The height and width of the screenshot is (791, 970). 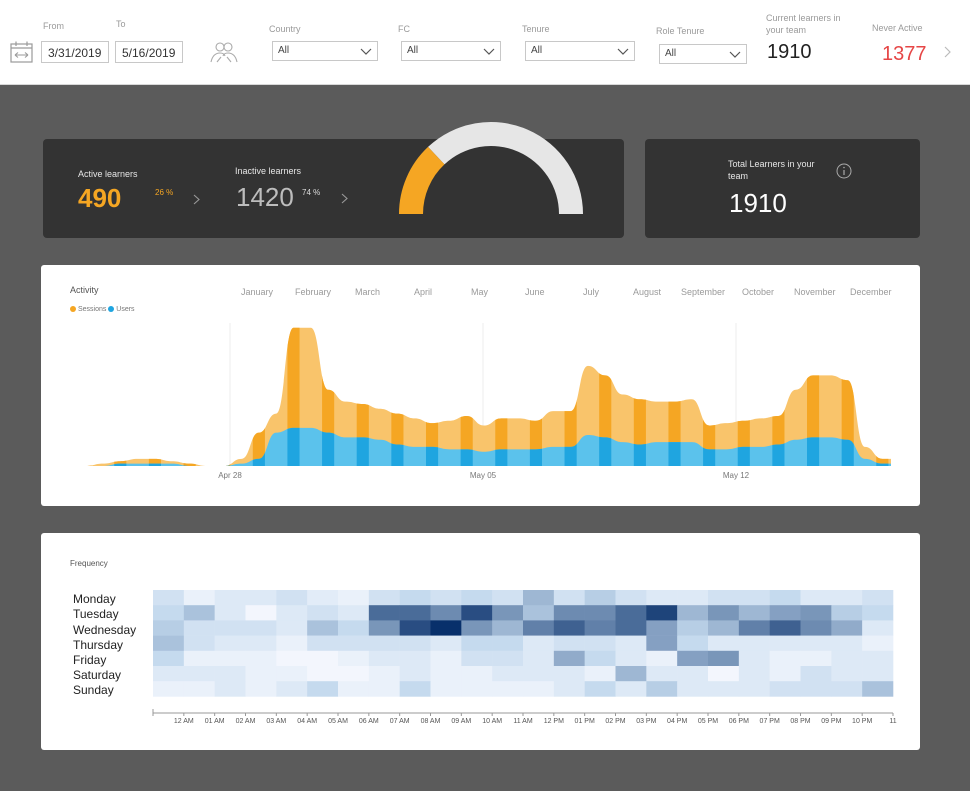 What do you see at coordinates (84, 290) in the screenshot?
I see `activity-title: Activity` at bounding box center [84, 290].